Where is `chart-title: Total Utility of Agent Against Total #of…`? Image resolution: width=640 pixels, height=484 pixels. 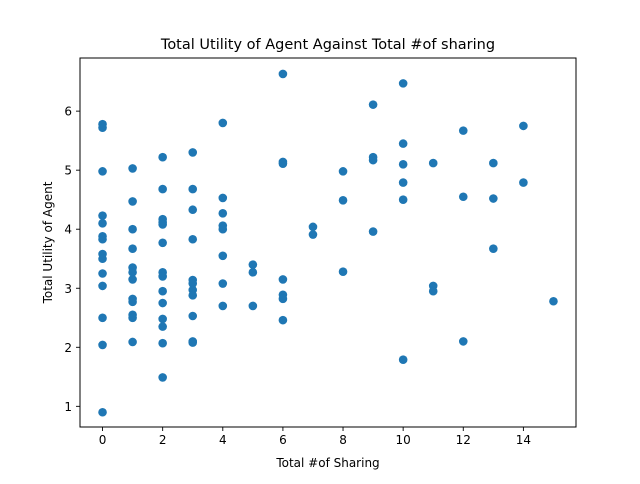
chart-title: Total Utility of Agent Against Total #of… is located at coordinates (327, 45).